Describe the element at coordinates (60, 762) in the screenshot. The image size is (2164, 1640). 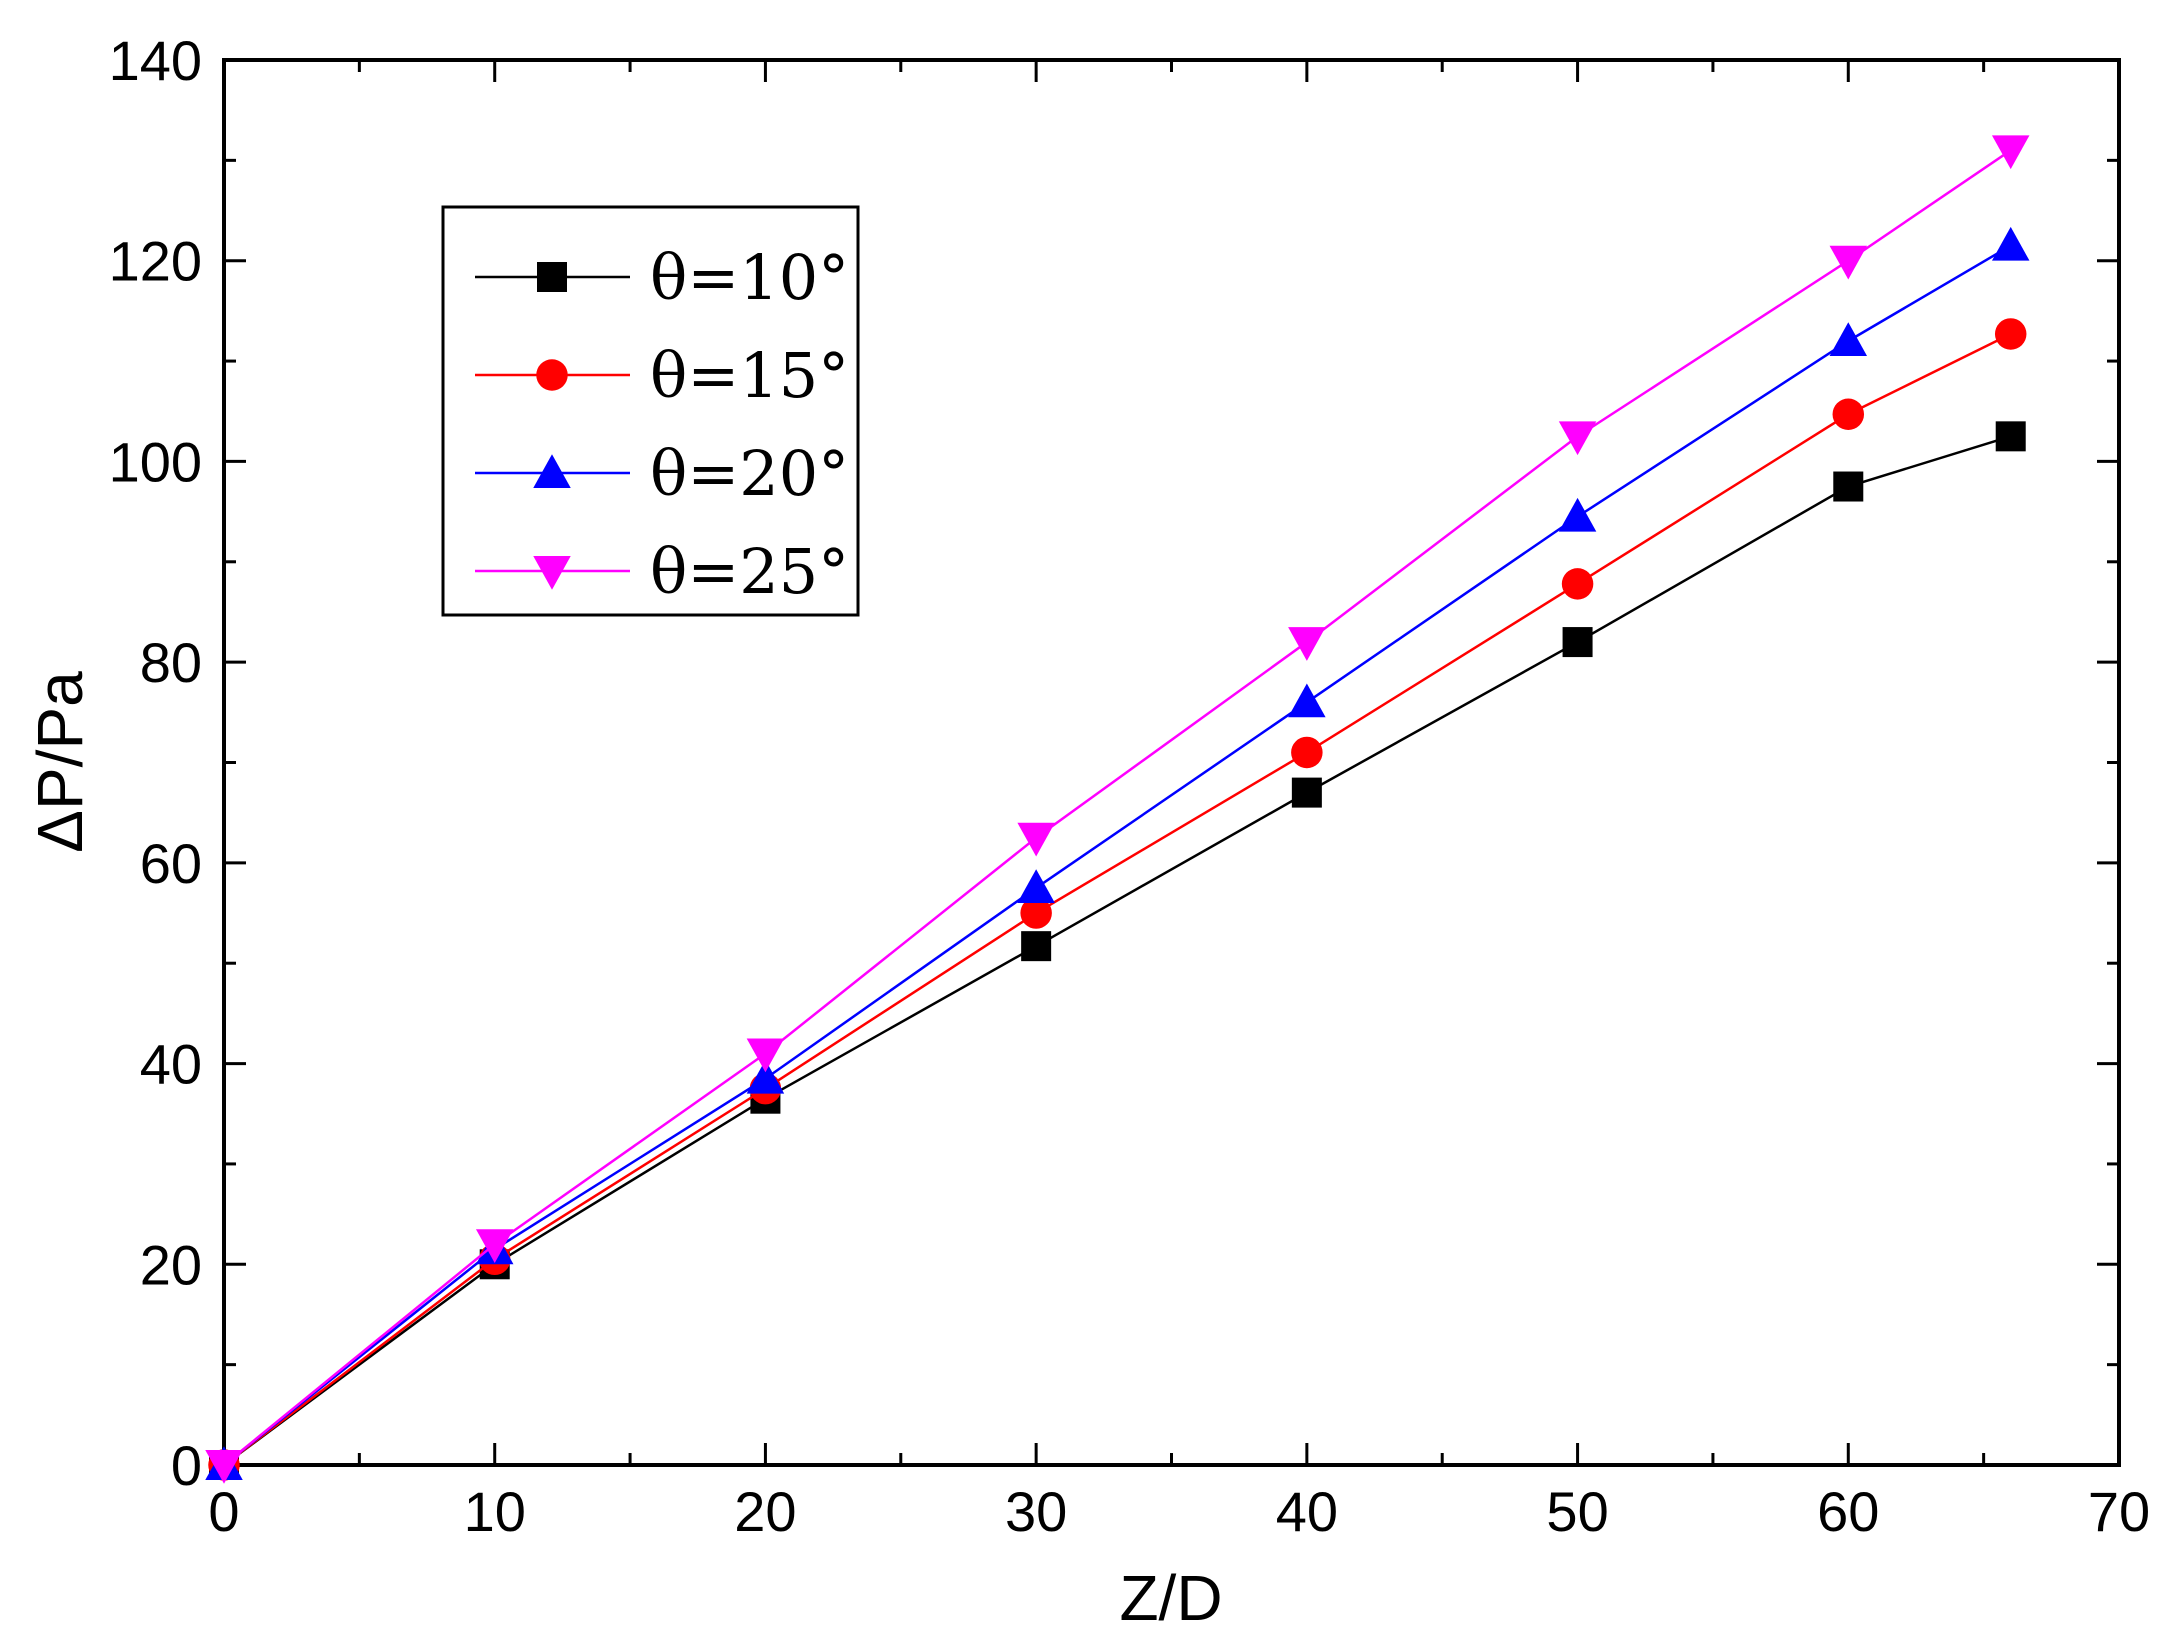
I see `y-axis-title: ΔP/Pa` at that location.